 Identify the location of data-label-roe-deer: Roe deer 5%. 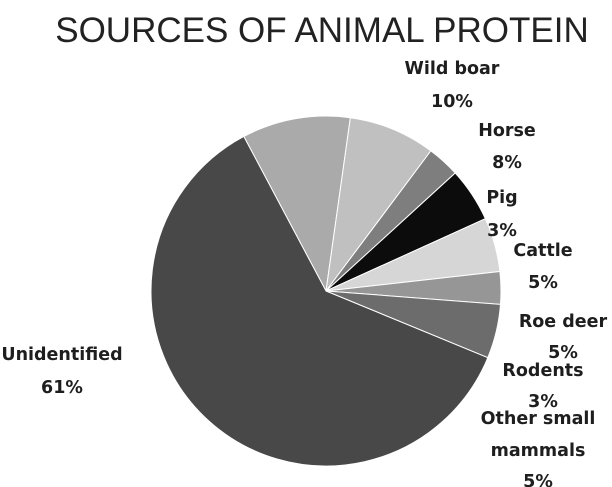
(563, 337).